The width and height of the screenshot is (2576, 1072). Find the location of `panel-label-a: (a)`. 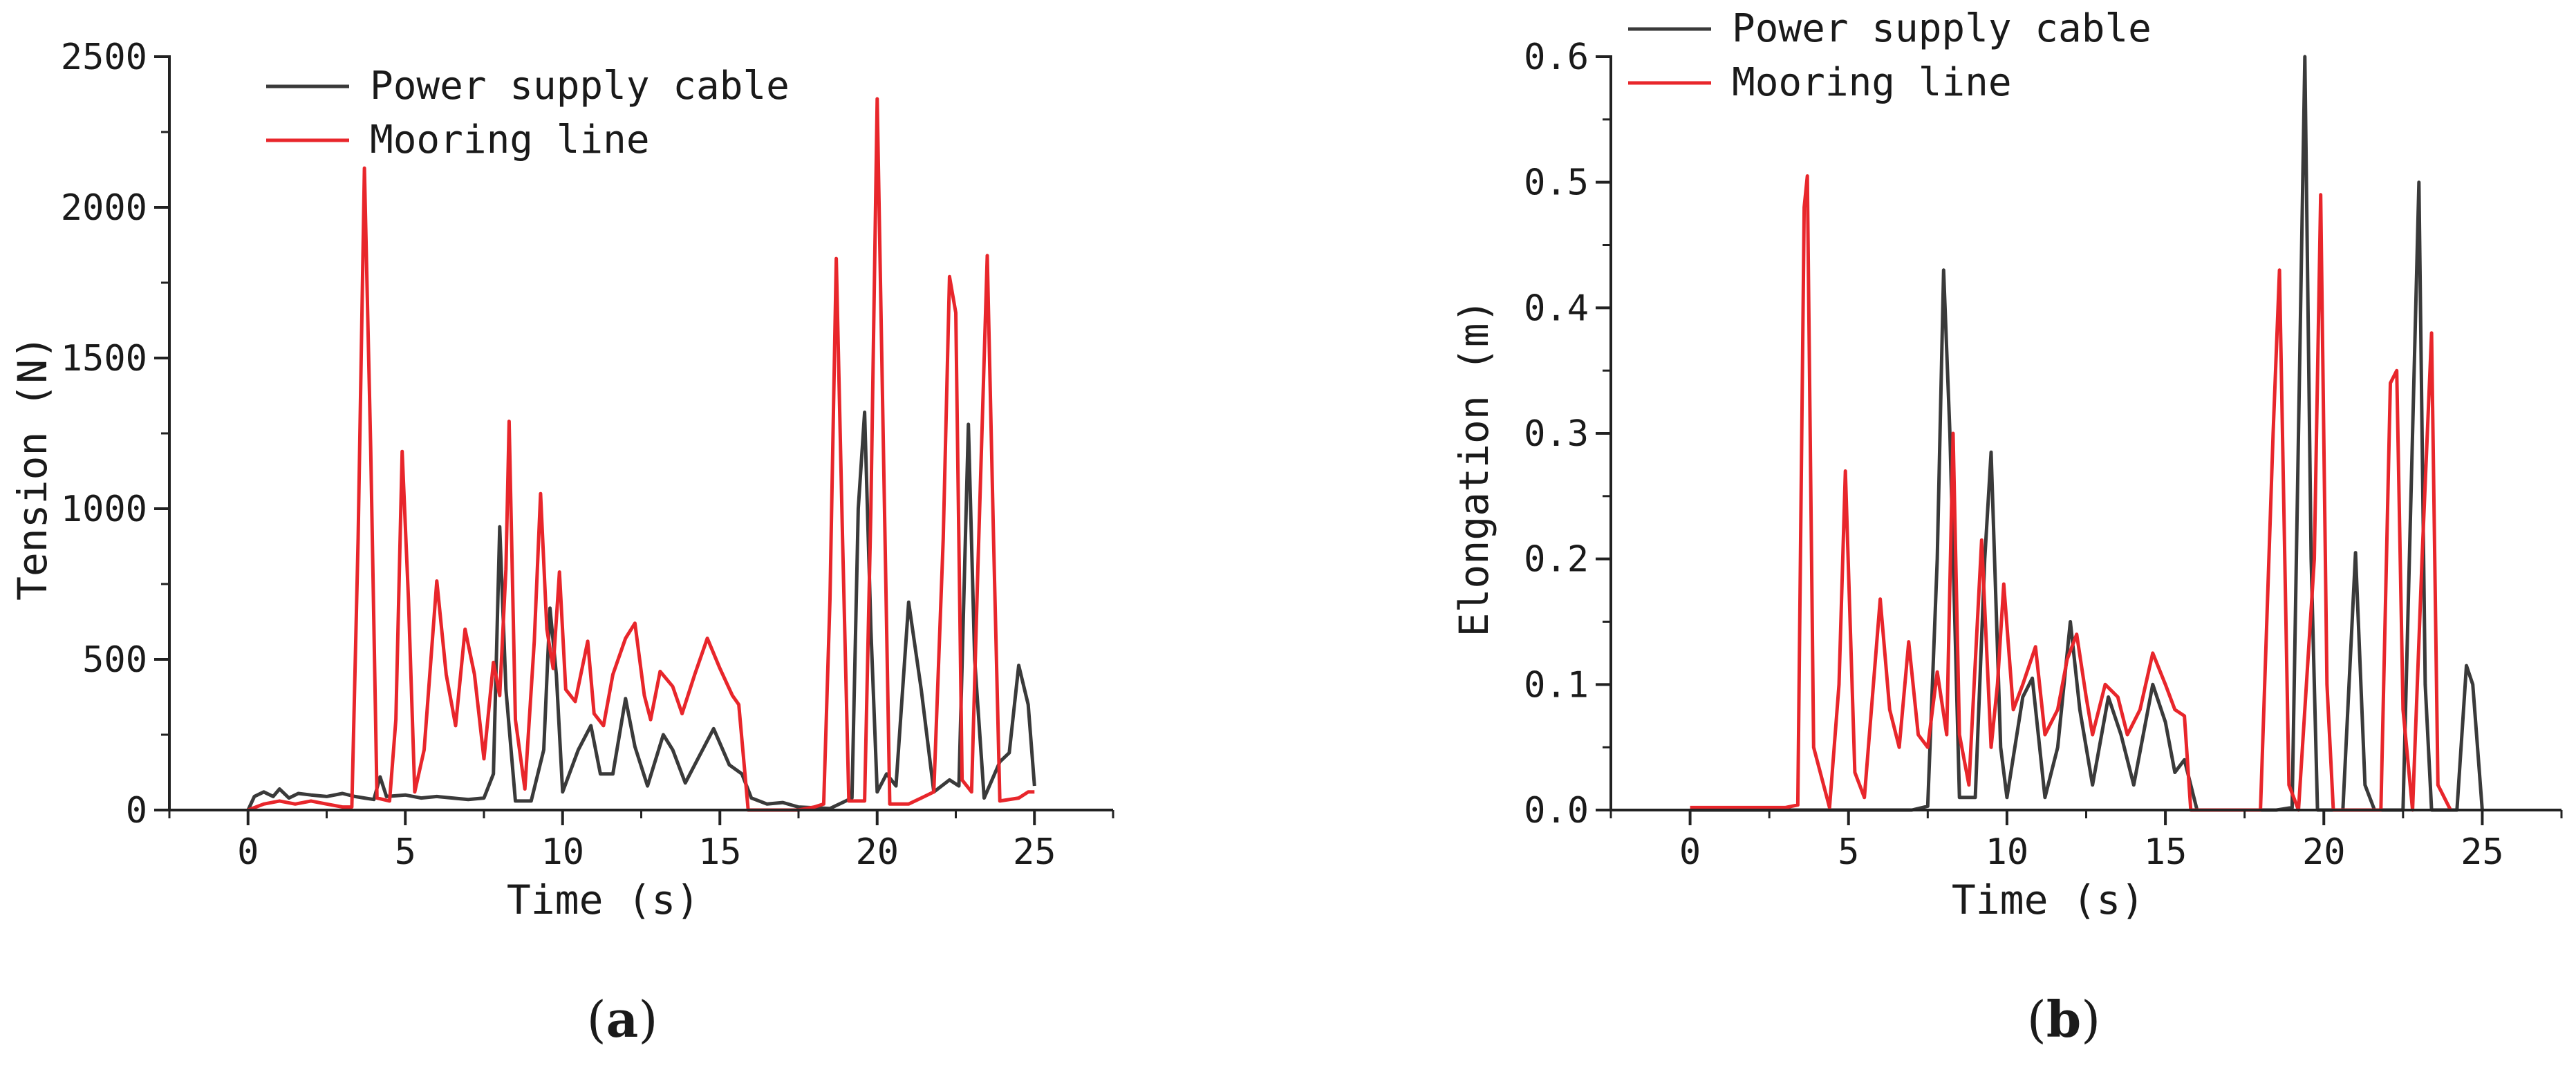

panel-label-a: (a) is located at coordinates (622, 1019).